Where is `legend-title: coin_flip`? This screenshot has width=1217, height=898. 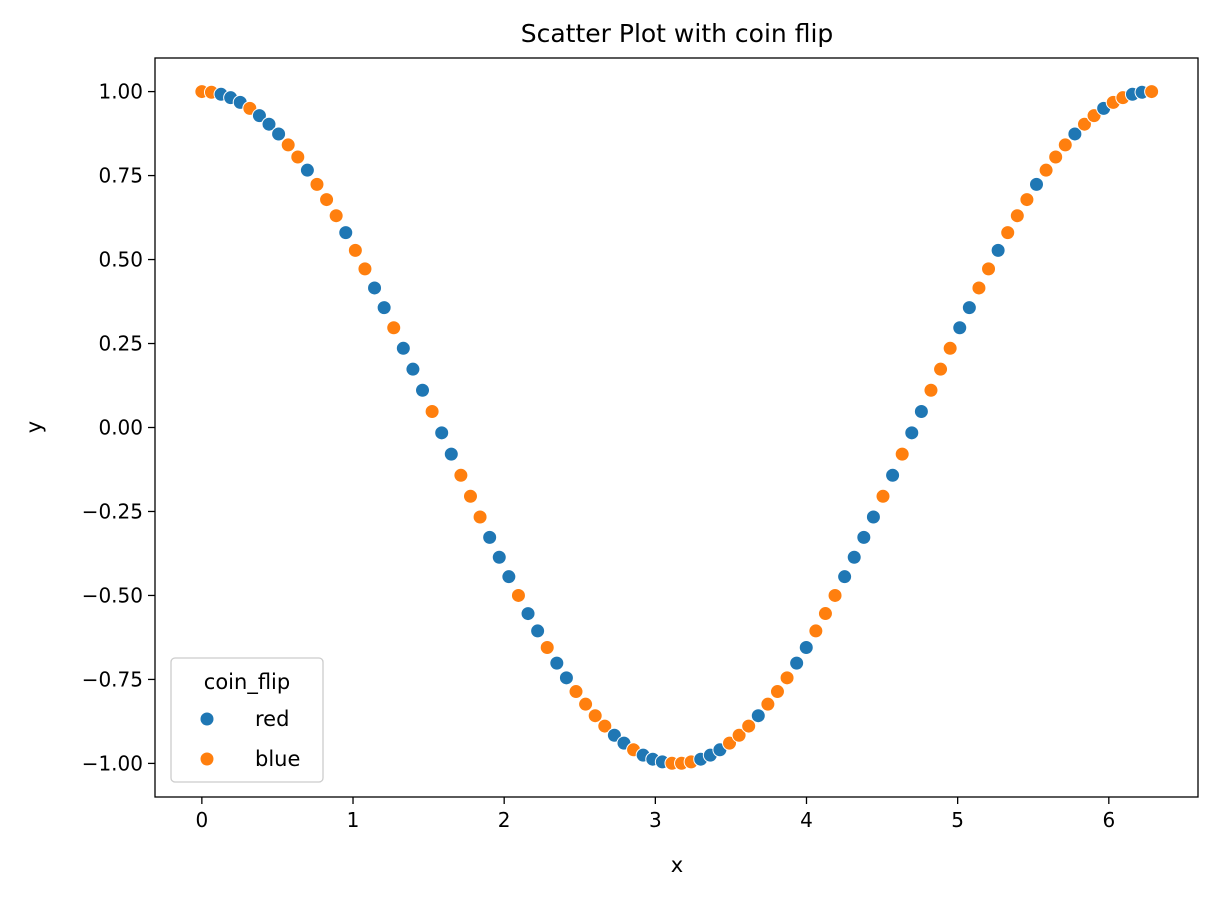
legend-title: coin_flip is located at coordinates (247, 682).